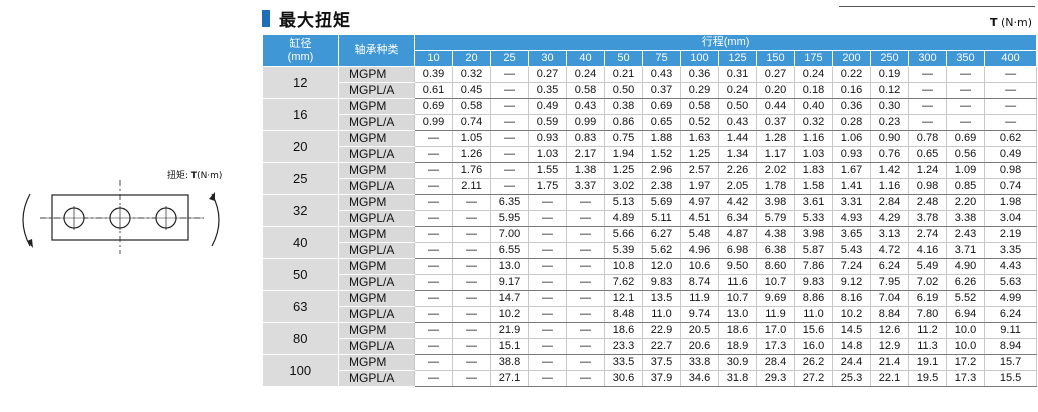 The image size is (1038, 412). What do you see at coordinates (851, 138) in the screenshot?
I see `torque-value-cell: 1.06` at bounding box center [851, 138].